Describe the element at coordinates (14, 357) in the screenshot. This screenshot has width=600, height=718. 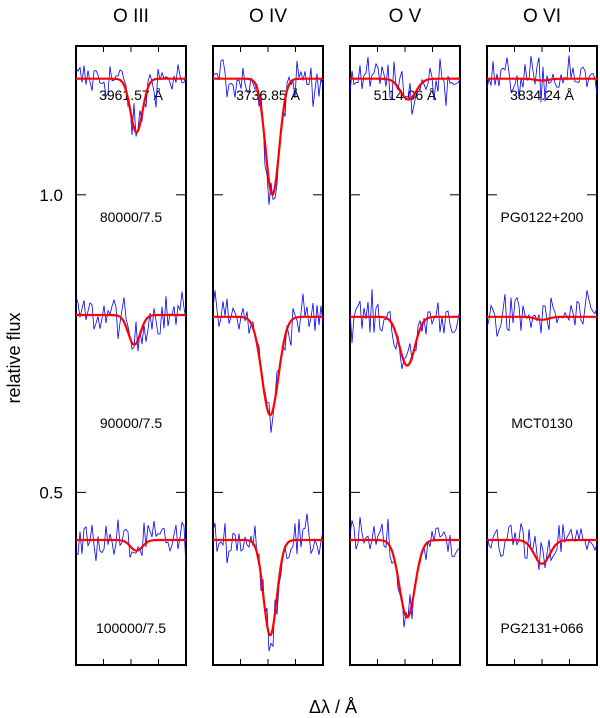
I see `y-axis-label: relative flux` at that location.